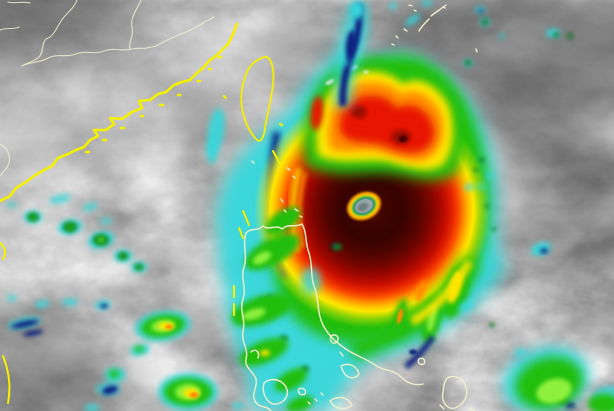 The height and width of the screenshot is (411, 614). I want to click on visayas-coastlines, so click(368, 372).